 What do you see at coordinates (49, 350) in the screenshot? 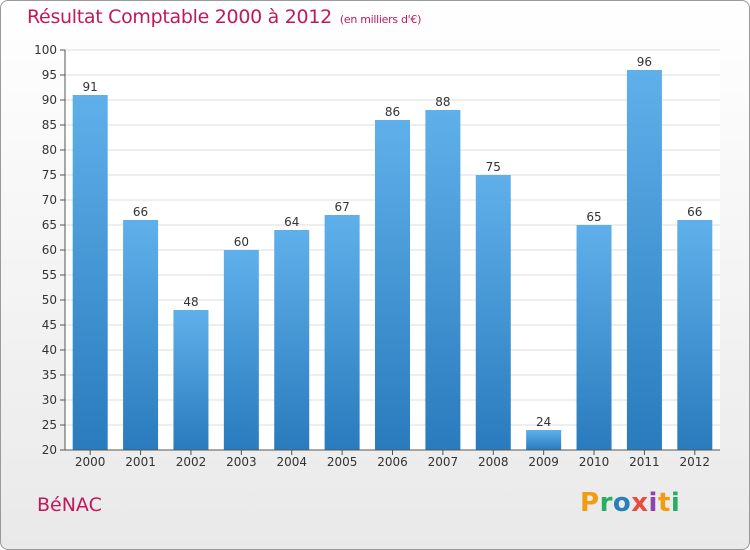
I see `y-tick-label: 40` at bounding box center [49, 350].